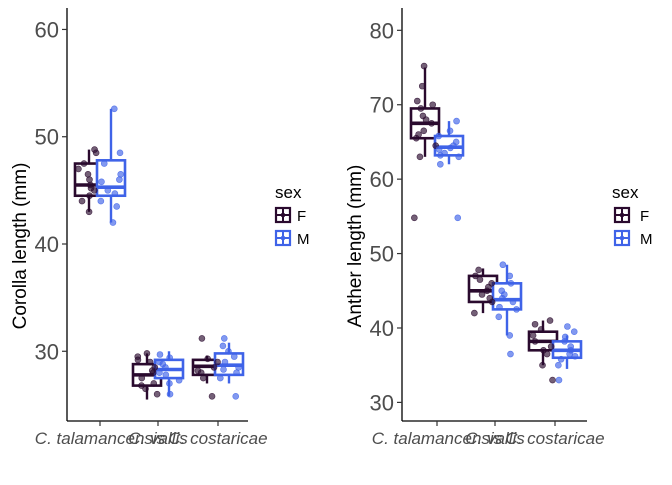 The height and width of the screenshot is (485, 672). I want to click on legend-label-f: F, so click(644, 216).